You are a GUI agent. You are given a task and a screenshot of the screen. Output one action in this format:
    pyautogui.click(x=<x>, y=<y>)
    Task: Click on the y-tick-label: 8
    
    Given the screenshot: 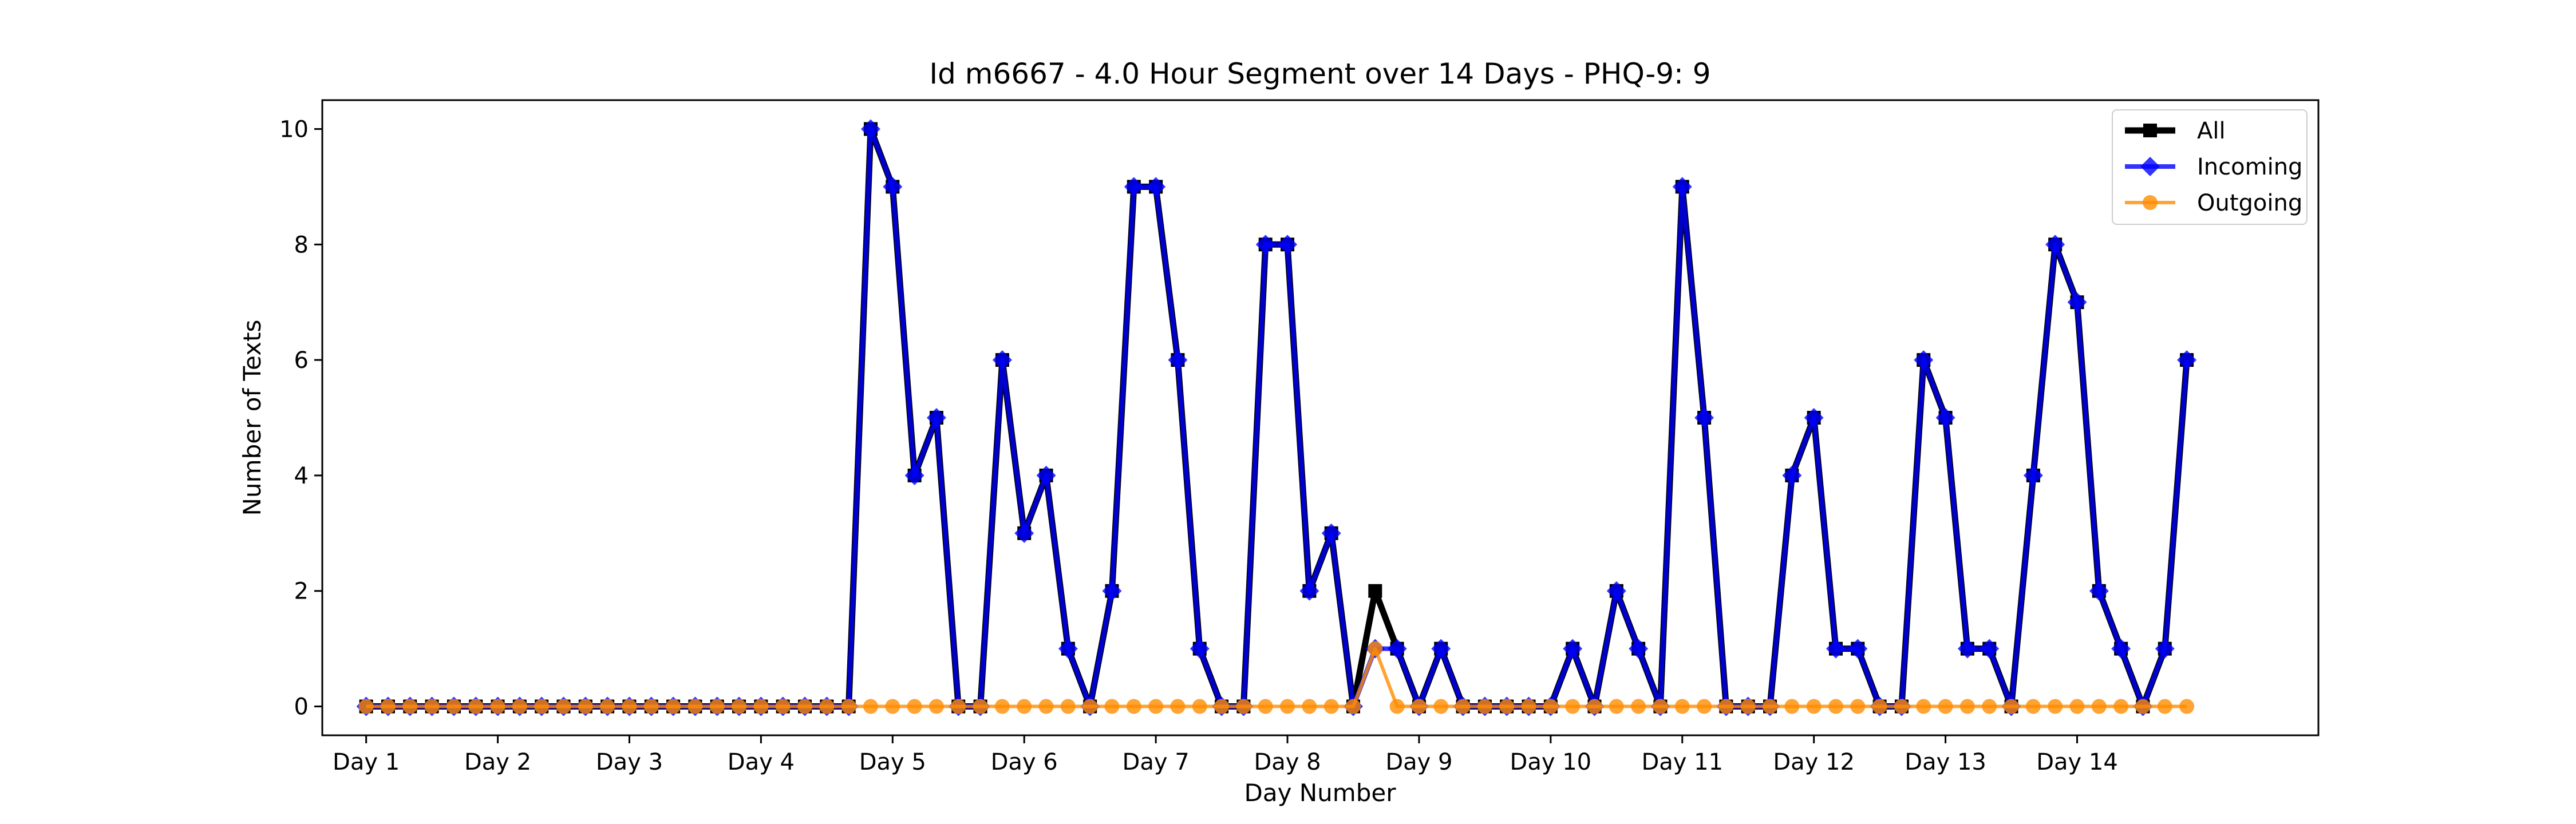 What is the action you would take?
    pyautogui.click(x=301, y=245)
    